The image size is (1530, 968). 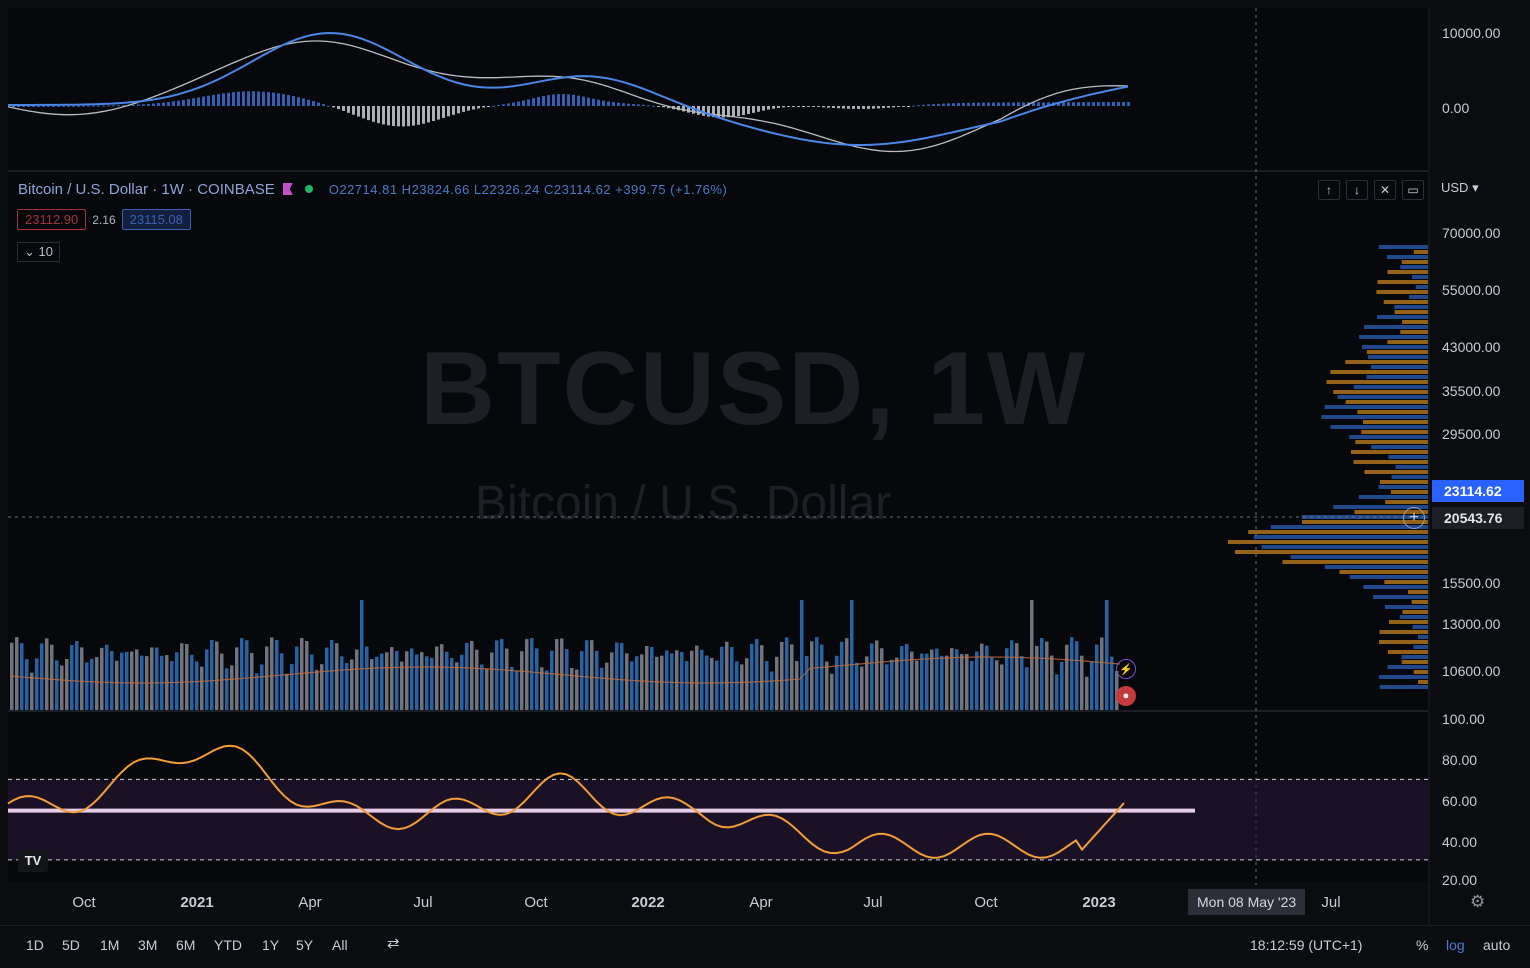 I want to click on range-button-1m: 1M, so click(x=110, y=945).